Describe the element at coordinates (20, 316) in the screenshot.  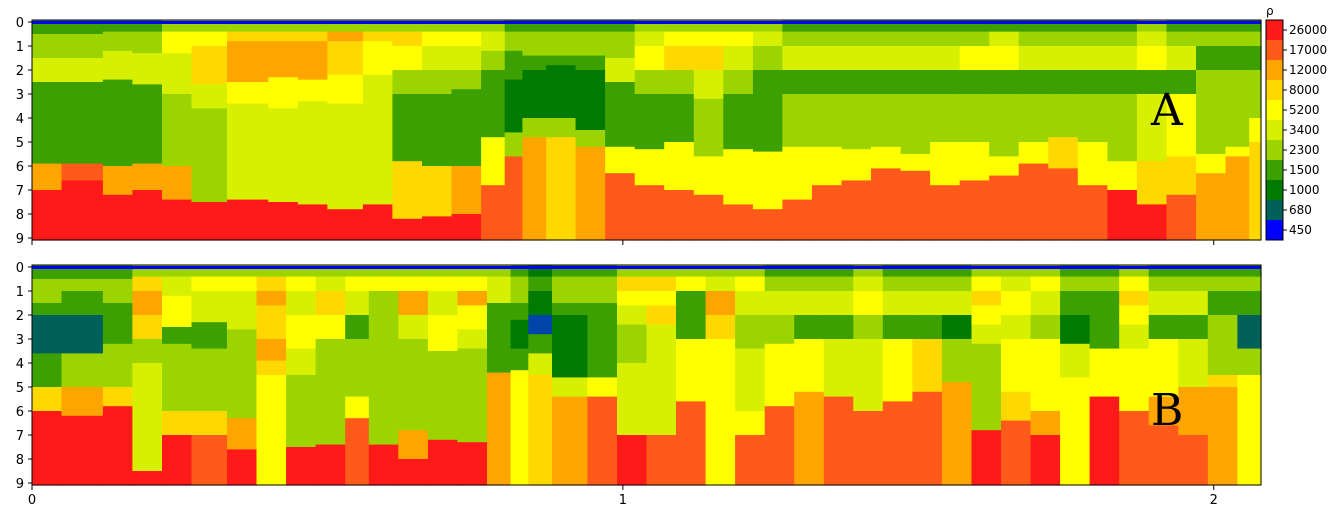
I see `y-tick-label: 2` at that location.